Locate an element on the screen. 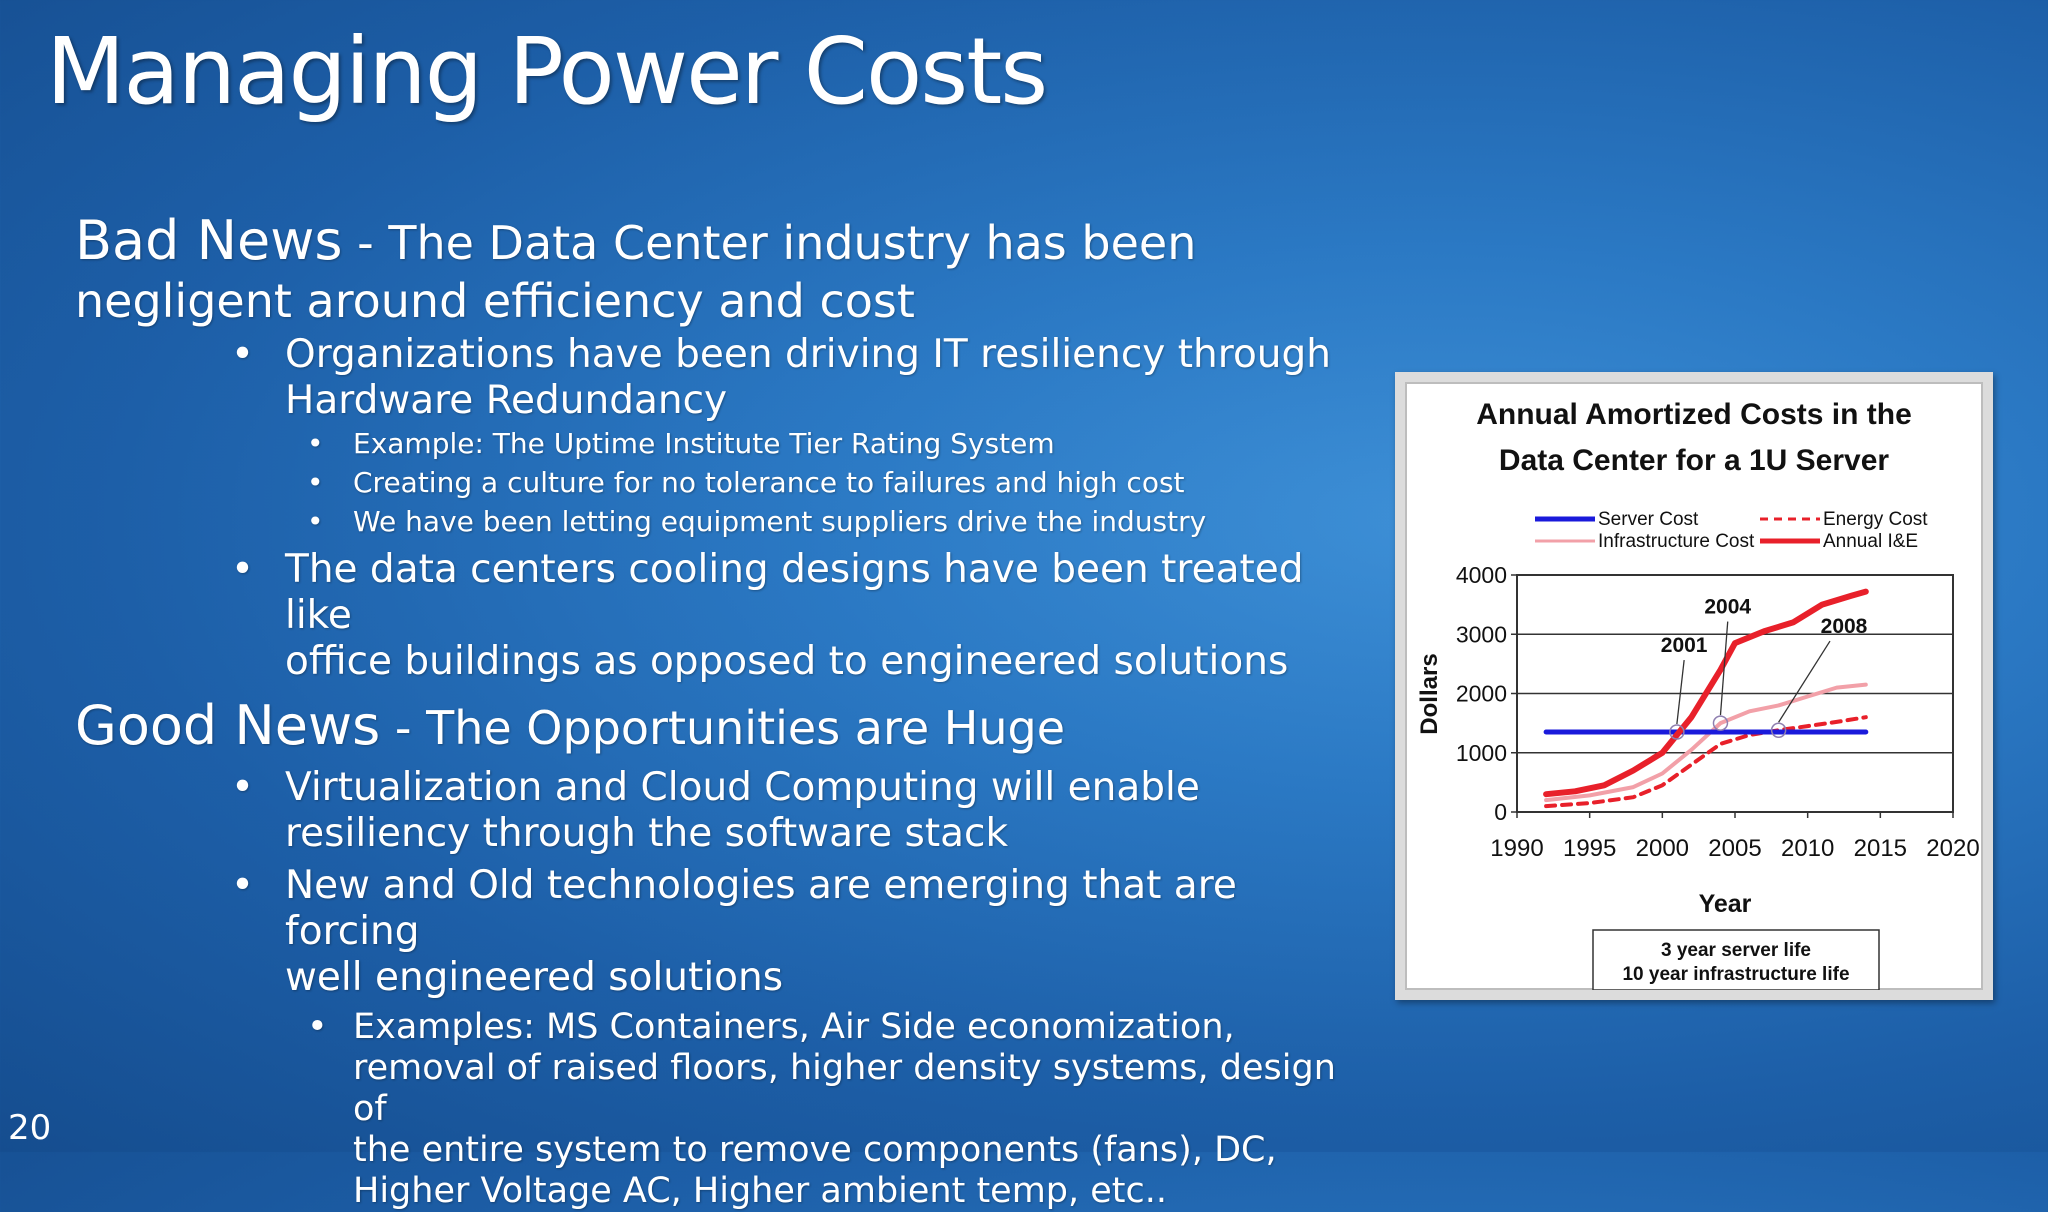 This screenshot has height=1212, width=2048. series-line-annual-i-e is located at coordinates (1706, 693).